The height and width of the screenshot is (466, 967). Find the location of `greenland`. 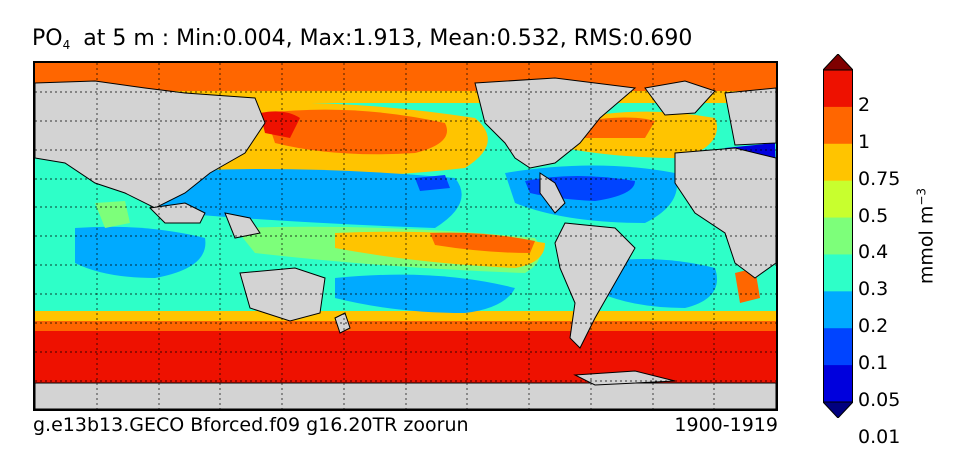

greenland is located at coordinates (680, 98).